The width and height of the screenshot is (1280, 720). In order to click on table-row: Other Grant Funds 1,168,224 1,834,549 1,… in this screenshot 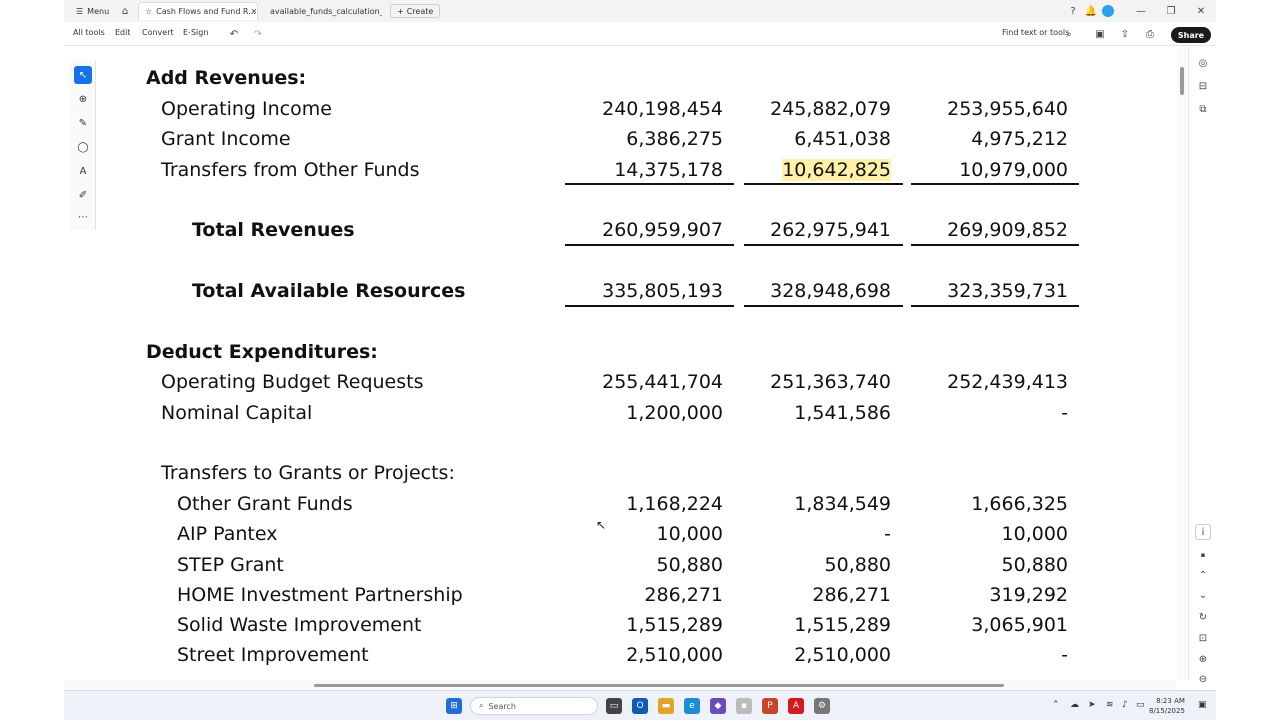, I will do `click(622, 504)`.